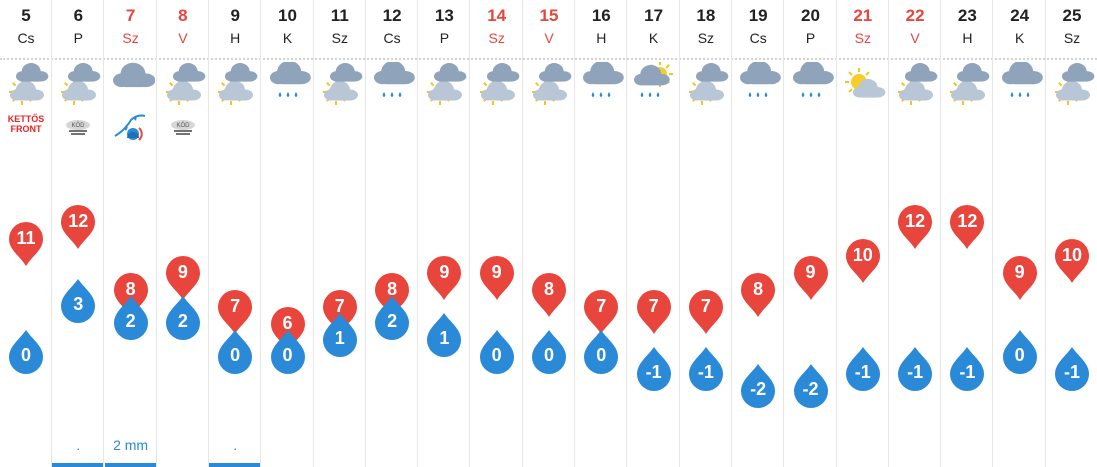 Image resolution: width=1097 pixels, height=467 pixels. What do you see at coordinates (26, 38) in the screenshot?
I see `day-weekday: Cs` at bounding box center [26, 38].